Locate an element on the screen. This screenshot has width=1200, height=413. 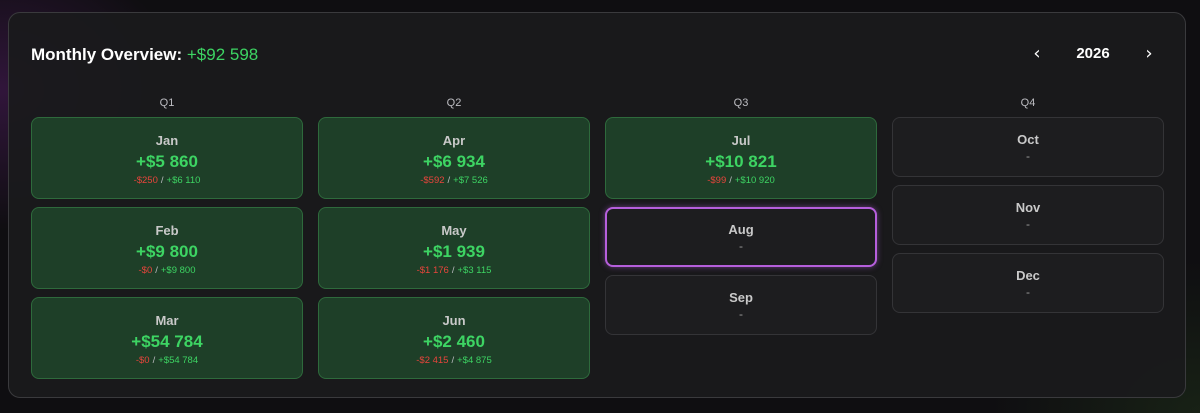
month-breakdown: -$0/+$54 784 is located at coordinates (167, 360).